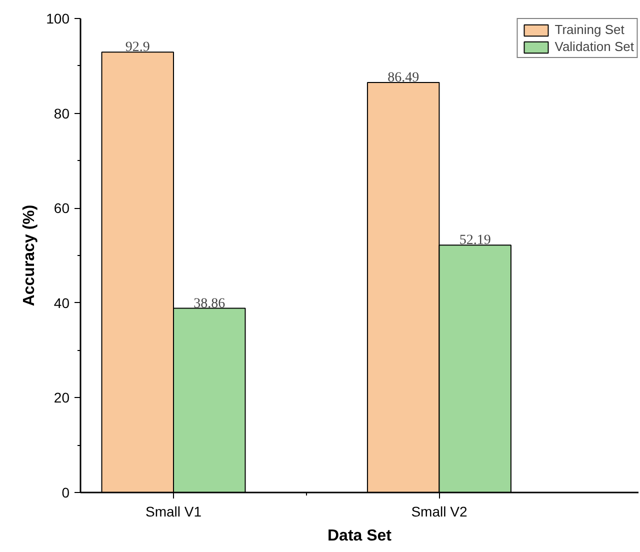 The width and height of the screenshot is (640, 552). Describe the element at coordinates (58, 18) in the screenshot. I see `y-tick-label: 100` at that location.